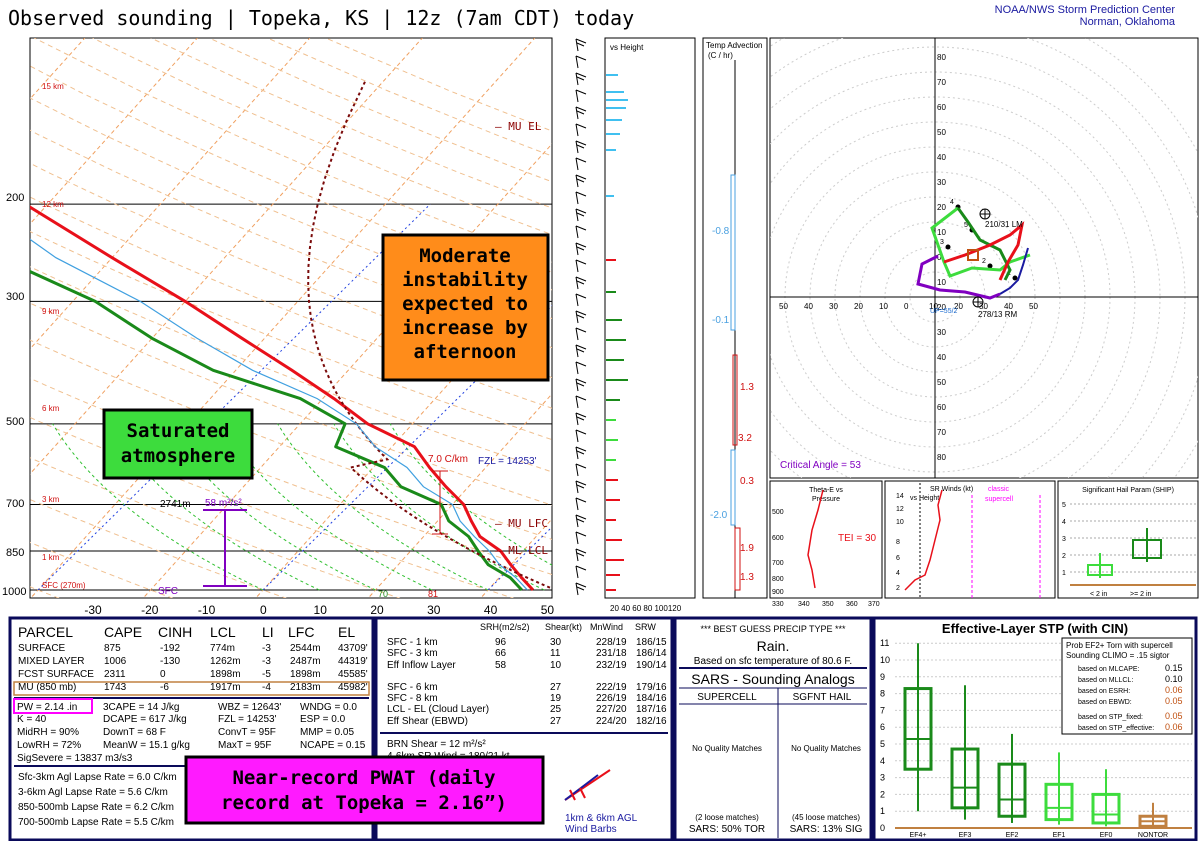  What do you see at coordinates (900, 522) in the screenshot?
I see `srw-y-10: 10` at bounding box center [900, 522].